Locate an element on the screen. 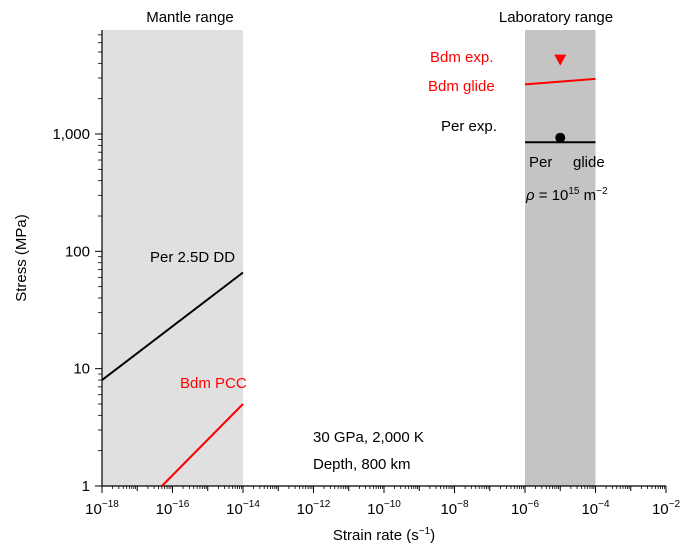  x-axis-title-sup: −1 is located at coordinates (425, 531).